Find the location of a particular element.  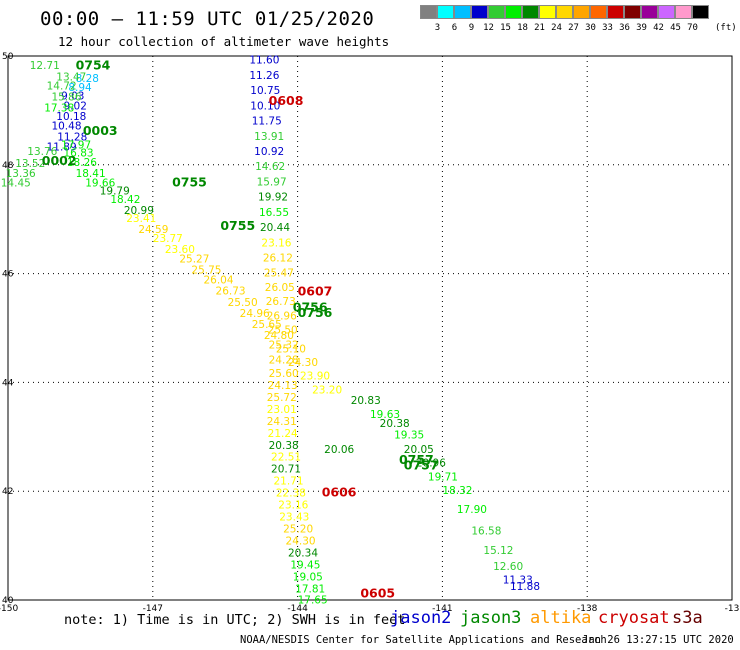

wave-height-label: 25.27 is located at coordinates (194, 260).